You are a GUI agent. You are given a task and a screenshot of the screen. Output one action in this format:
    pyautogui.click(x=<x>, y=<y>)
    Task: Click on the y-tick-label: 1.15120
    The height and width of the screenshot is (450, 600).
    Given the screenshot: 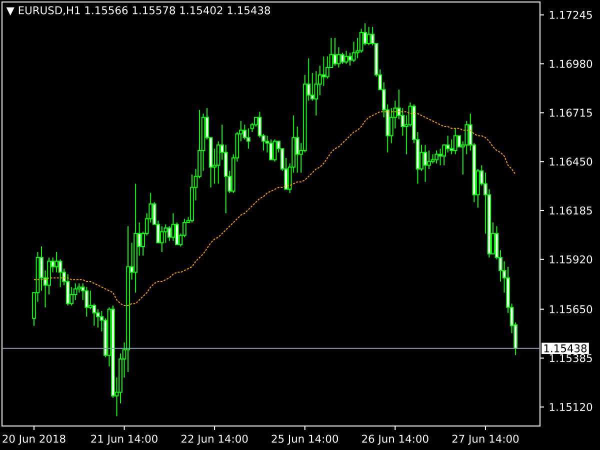 What is the action you would take?
    pyautogui.click(x=571, y=407)
    